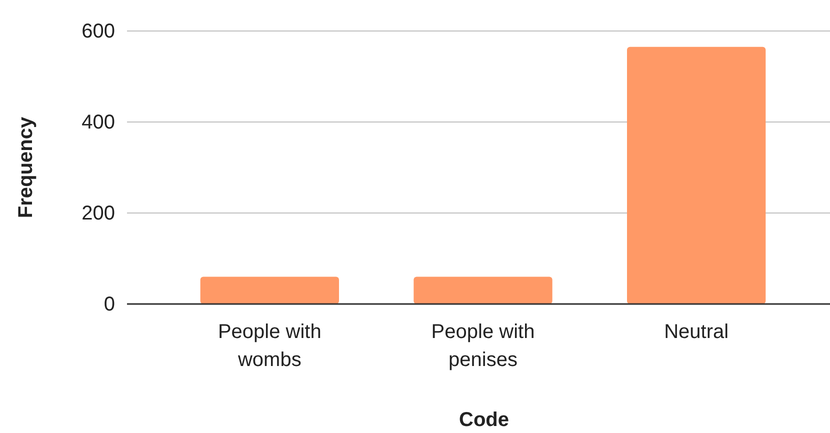 The image size is (830, 433). What do you see at coordinates (98, 122) in the screenshot?
I see `y-tick-label: 400` at bounding box center [98, 122].